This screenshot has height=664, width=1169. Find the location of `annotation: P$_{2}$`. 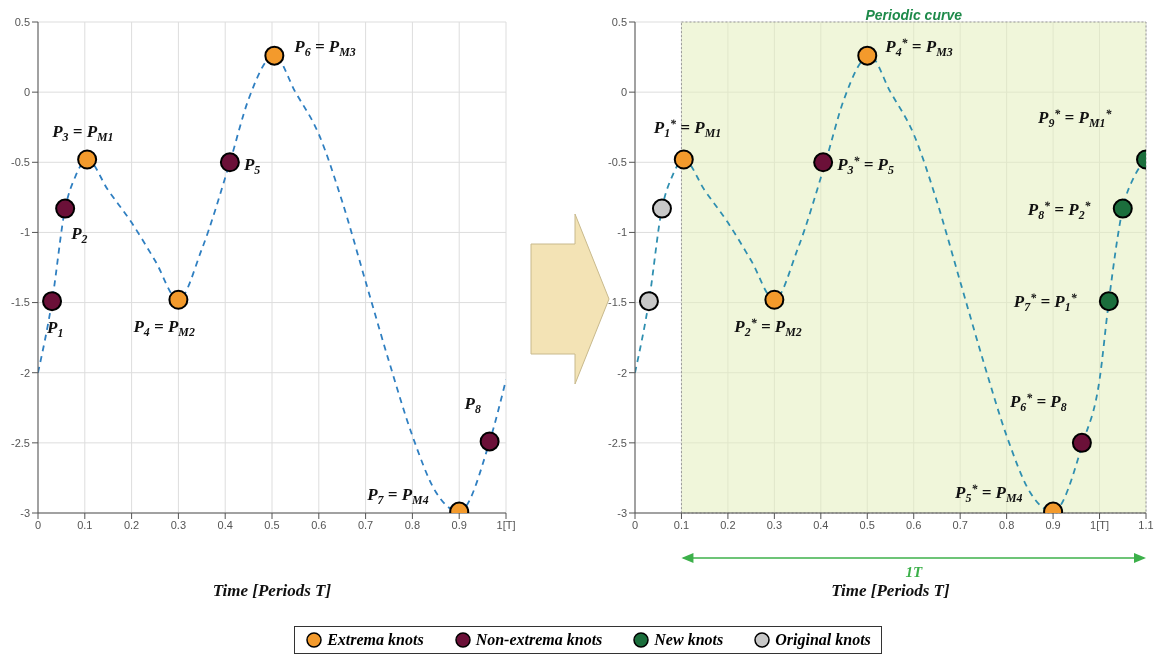

annotation: P$_{2}$ is located at coordinates (79, 234).